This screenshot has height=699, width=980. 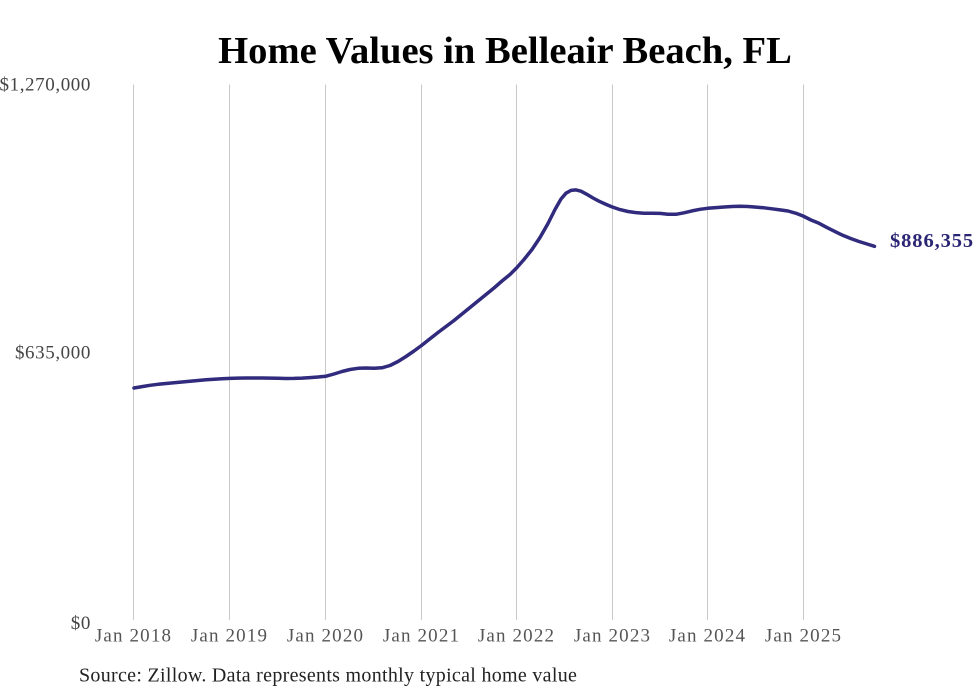 What do you see at coordinates (45, 85) in the screenshot?
I see `svg-text: $1,270,000` at bounding box center [45, 85].